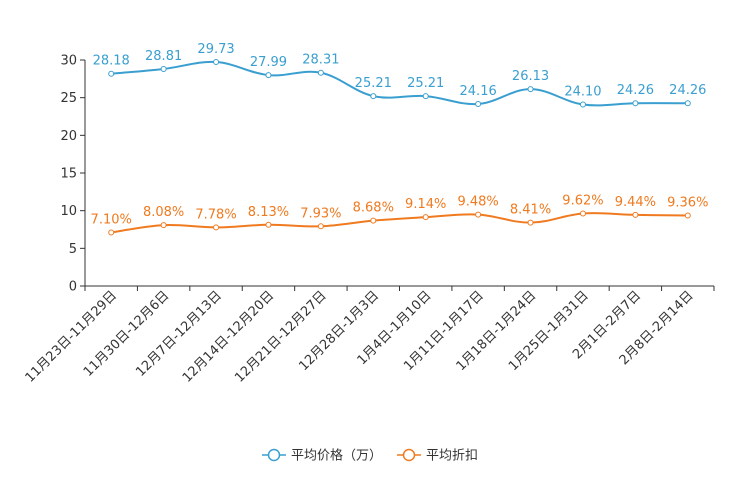 This screenshot has width=744, height=496. I want to click on data-label: 9.14%, so click(425, 204).